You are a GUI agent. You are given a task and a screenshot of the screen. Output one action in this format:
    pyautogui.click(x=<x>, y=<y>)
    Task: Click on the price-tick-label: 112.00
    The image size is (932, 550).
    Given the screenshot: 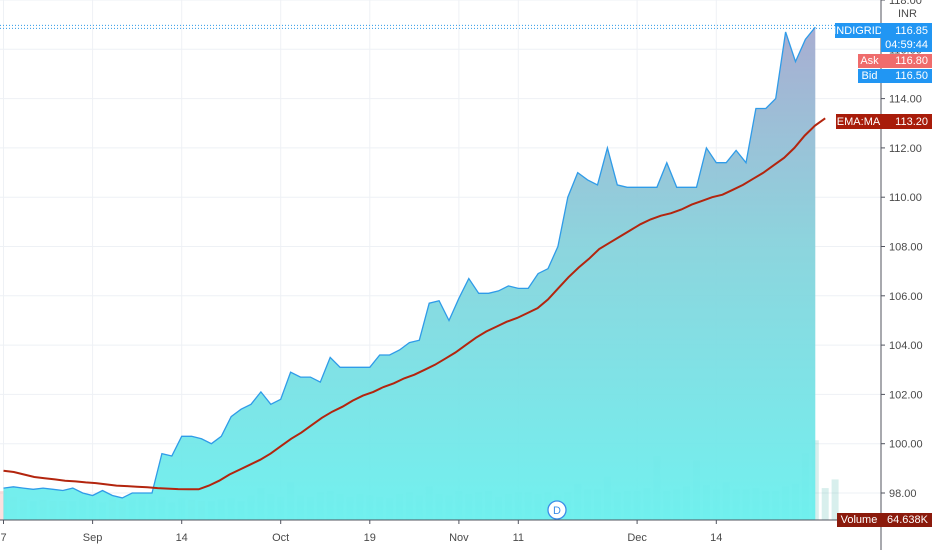 What is the action you would take?
    pyautogui.click(x=905, y=149)
    